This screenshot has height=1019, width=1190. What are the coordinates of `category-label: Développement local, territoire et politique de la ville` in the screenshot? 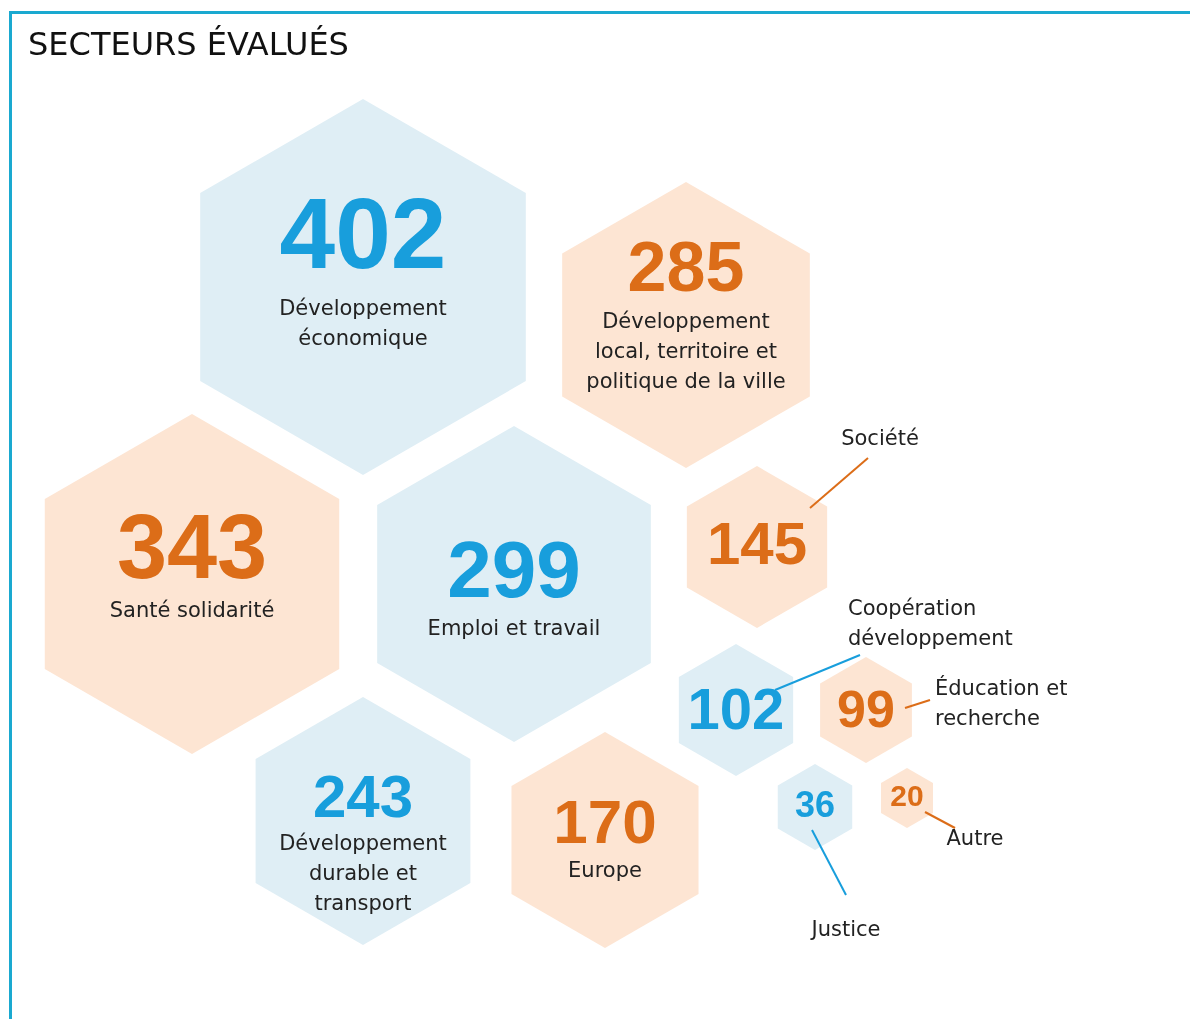 It's located at (686, 351).